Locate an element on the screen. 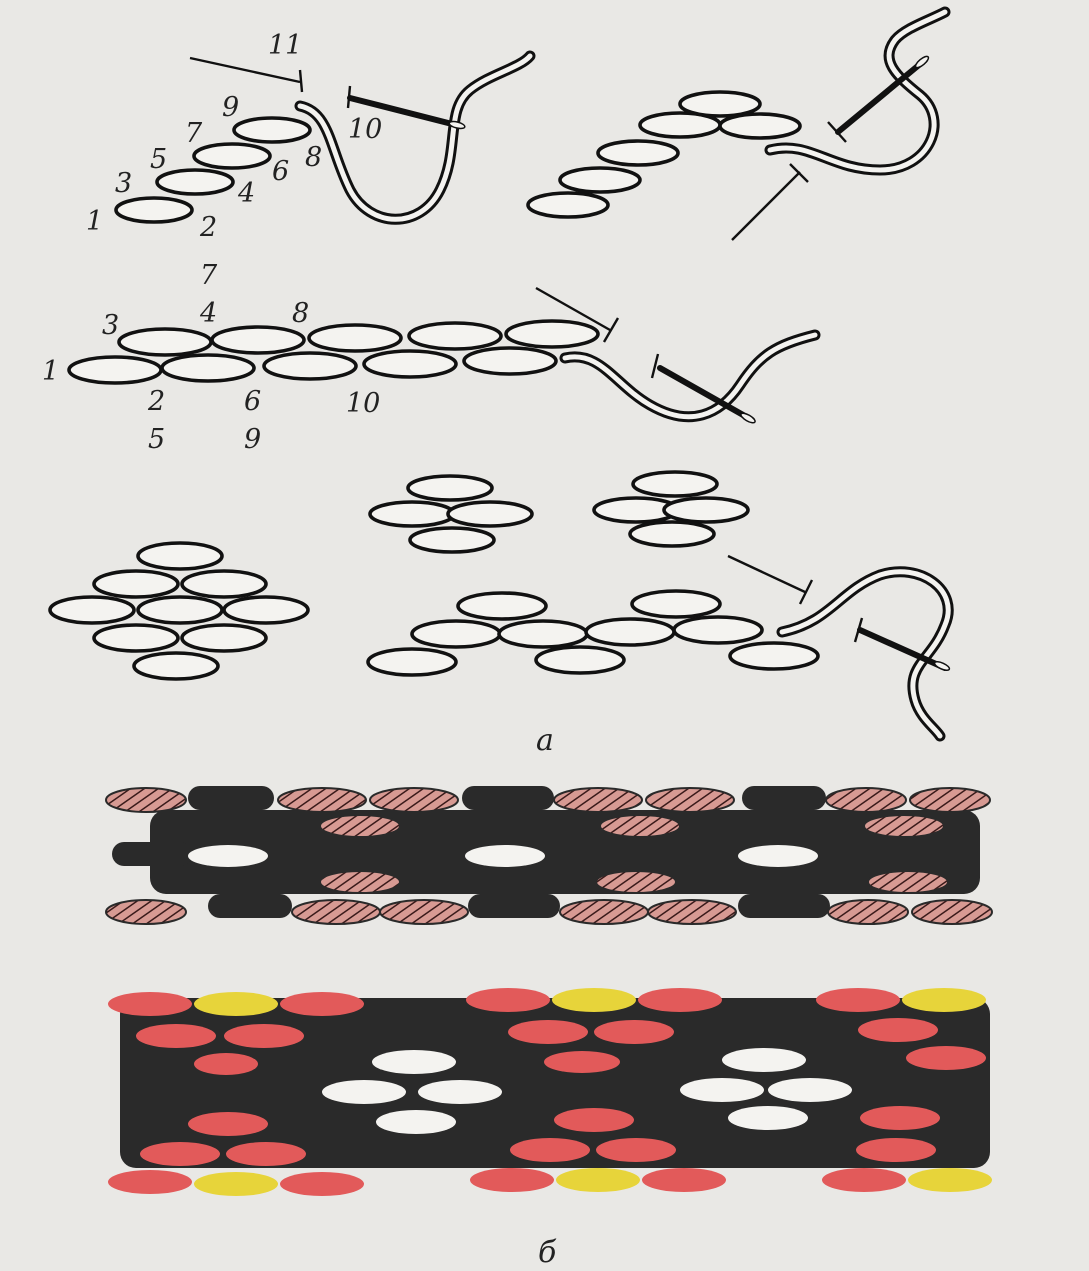  label-number: 5 is located at coordinates (158, 159).